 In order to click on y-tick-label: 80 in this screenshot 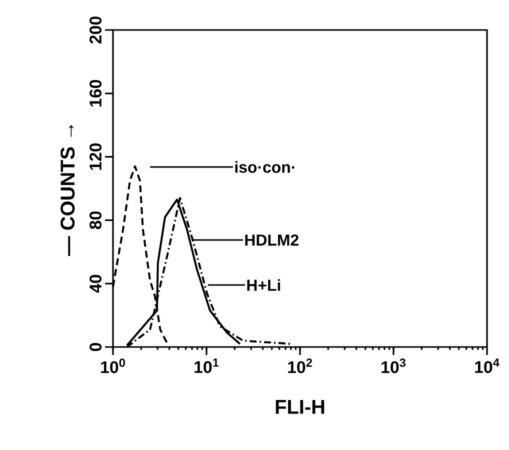, I will do `click(96, 220)`.